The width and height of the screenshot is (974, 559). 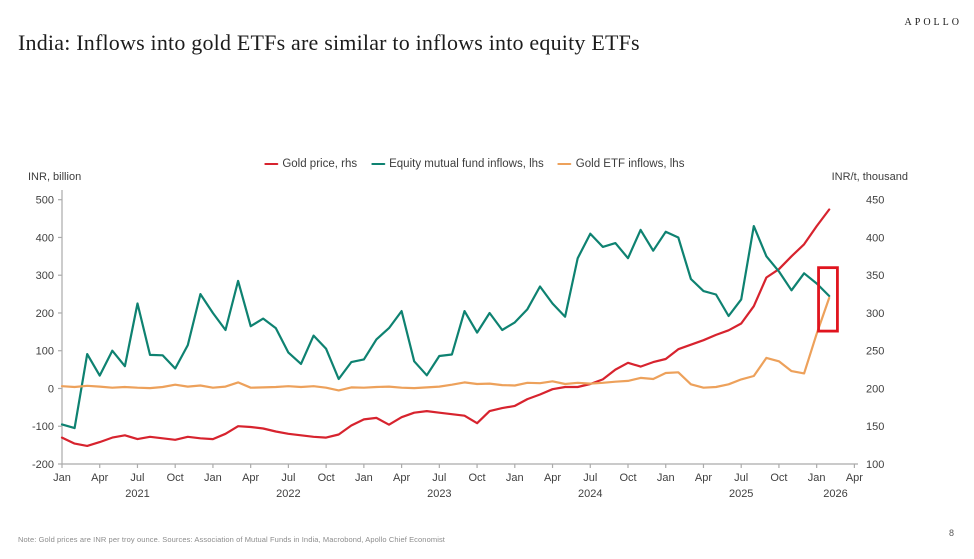 What do you see at coordinates (445, 344) in the screenshot?
I see `gold-etf-inflows-line` at bounding box center [445, 344].